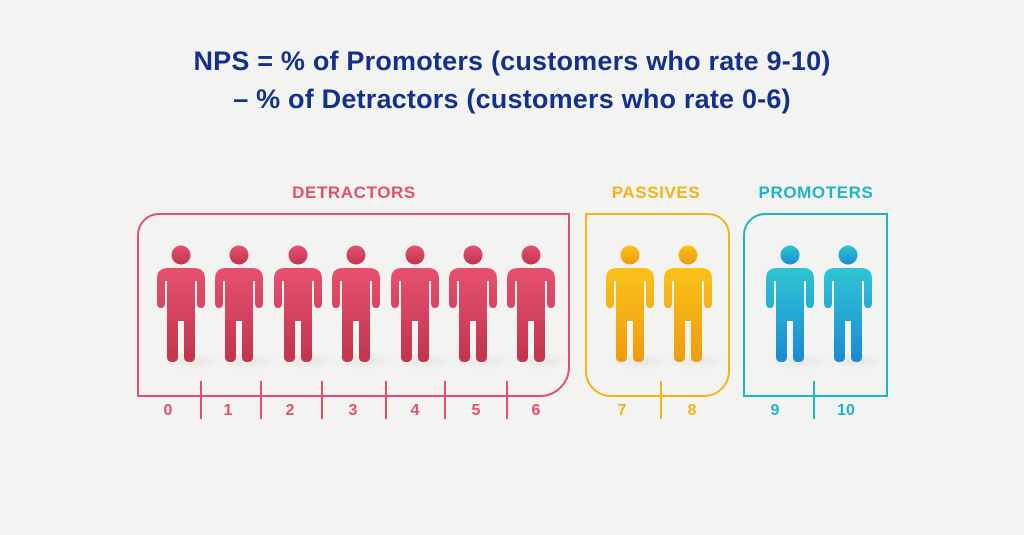 Image resolution: width=1024 pixels, height=535 pixels. Describe the element at coordinates (846, 410) in the screenshot. I see `promoters-score-10: 10` at that location.